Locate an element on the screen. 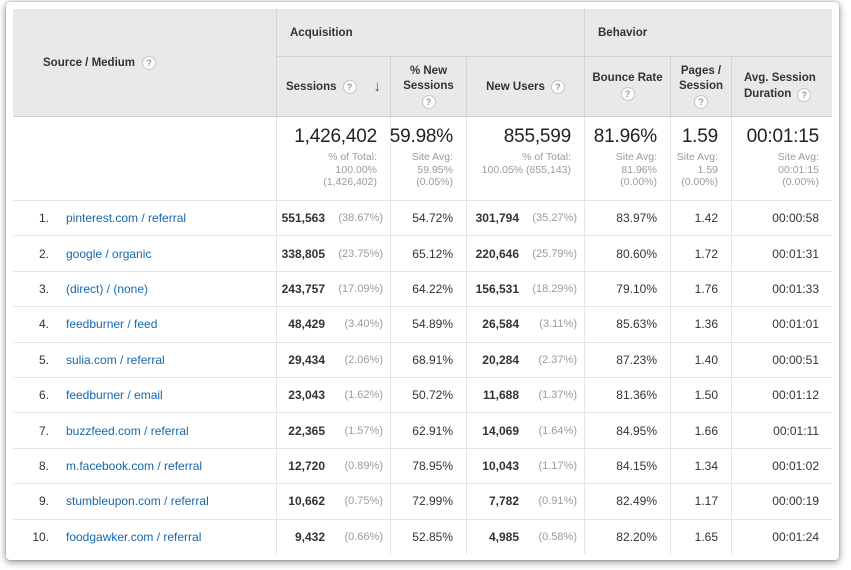  bounce-rate-cell: 82.20% is located at coordinates (627, 536).